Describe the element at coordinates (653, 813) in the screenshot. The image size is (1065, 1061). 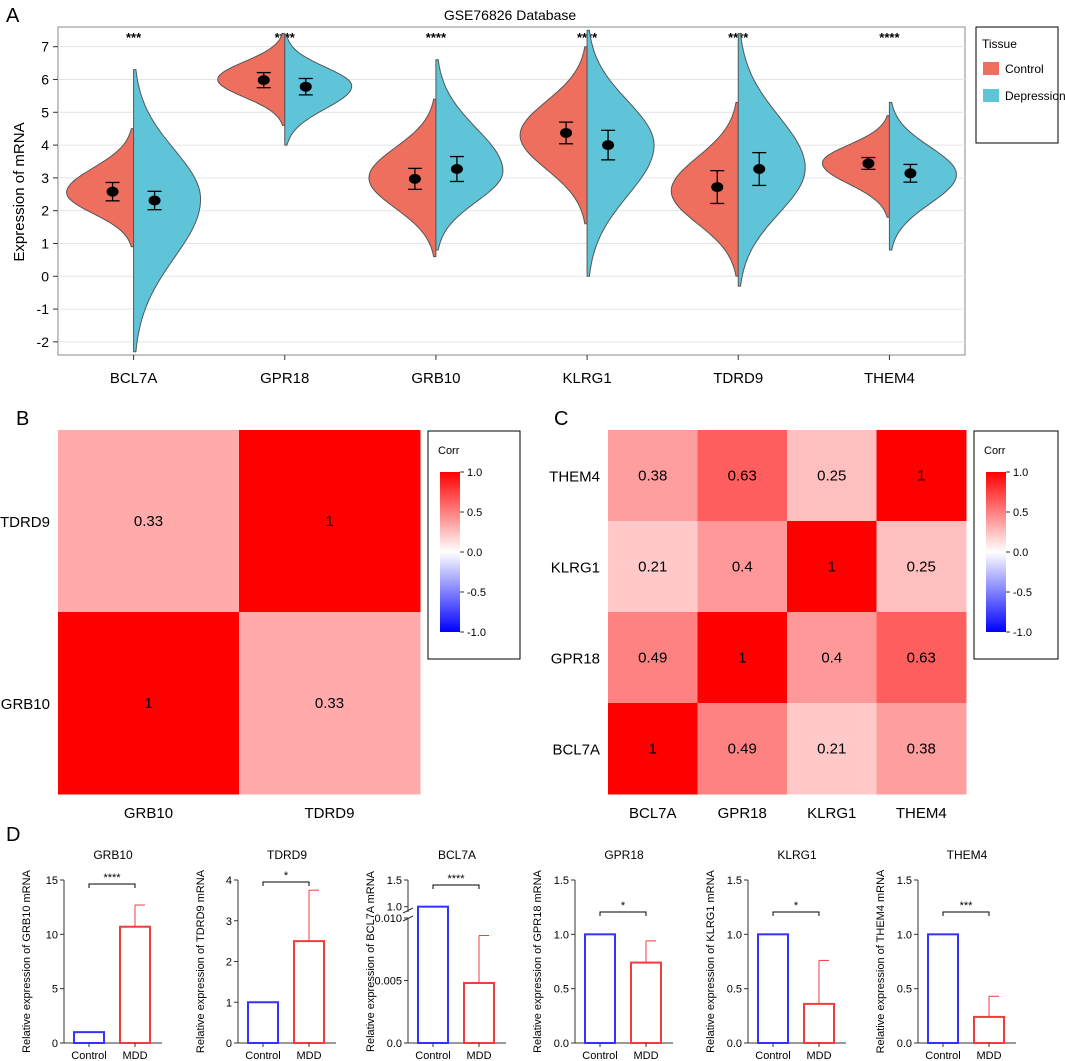
I see `col-label: BCL7A` at that location.